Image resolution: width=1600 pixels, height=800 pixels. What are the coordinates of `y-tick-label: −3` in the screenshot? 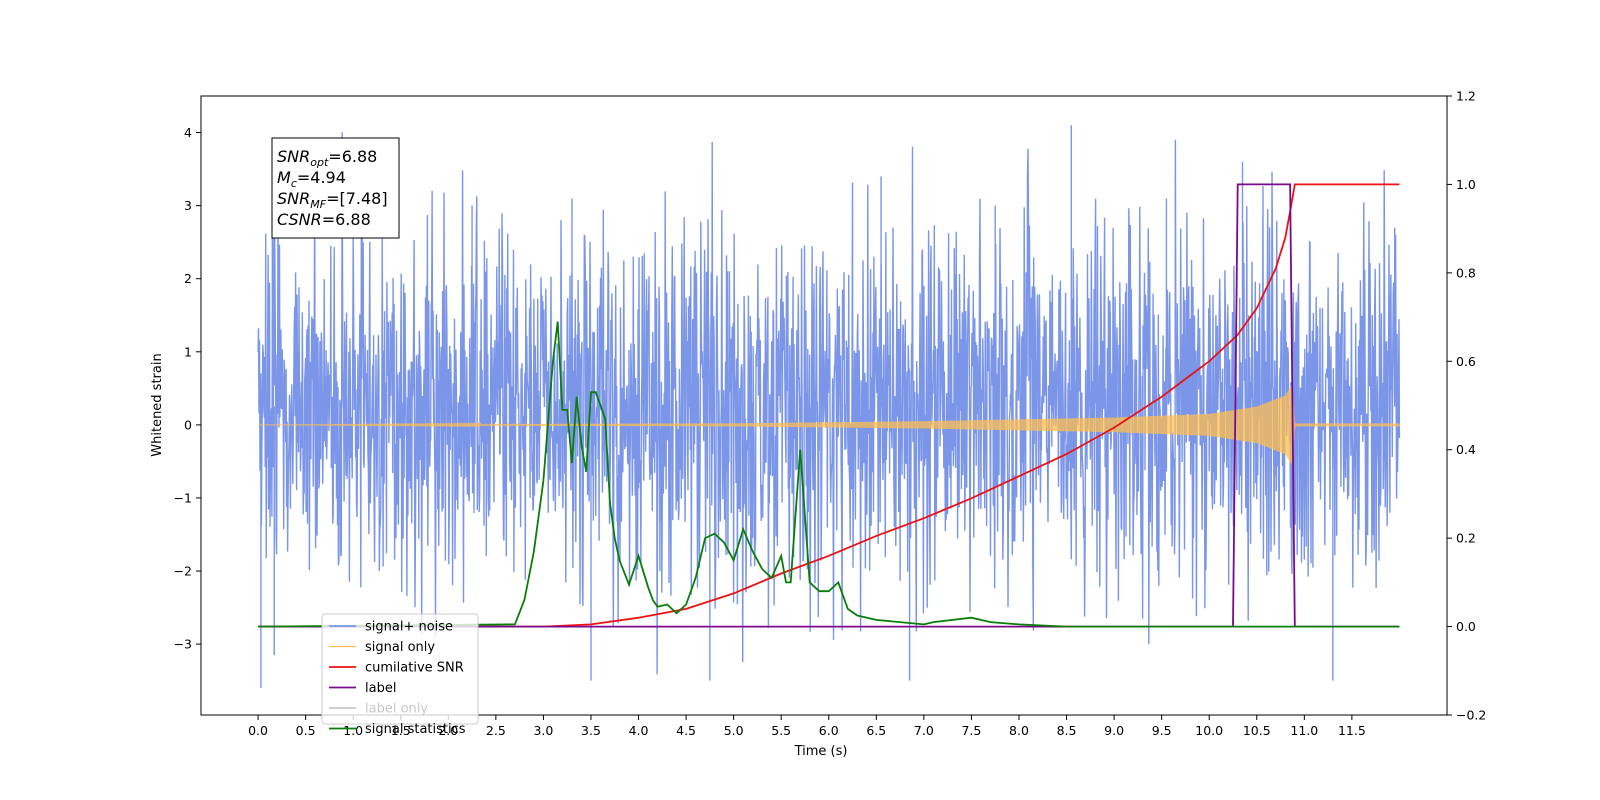 It's located at (183, 644).